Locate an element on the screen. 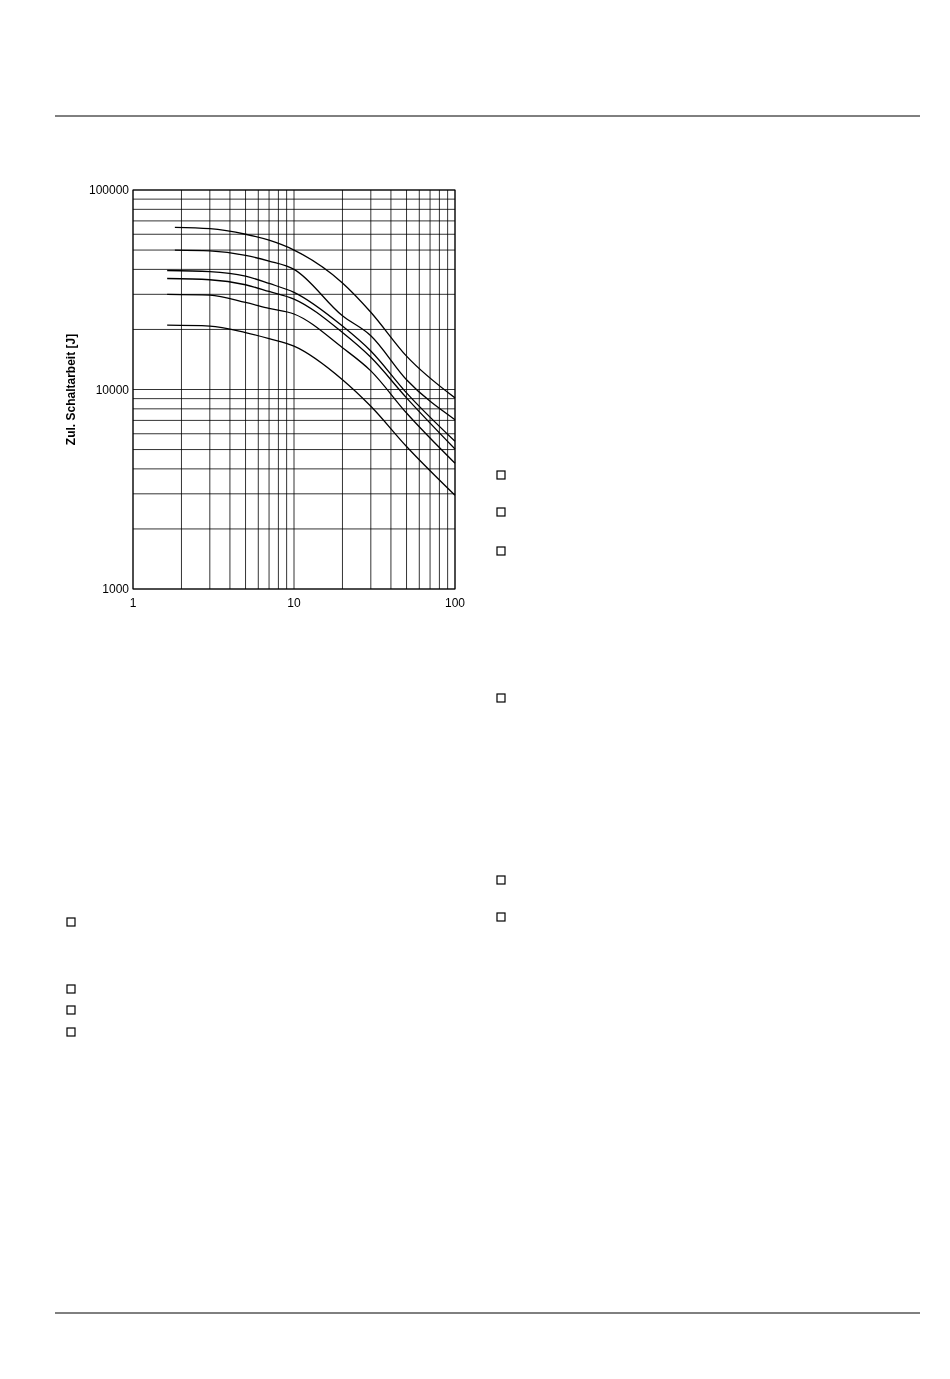 This screenshot has height=1379, width=950. y-axis-title: Zul. Schaltarbeit [J] is located at coordinates (71, 389).